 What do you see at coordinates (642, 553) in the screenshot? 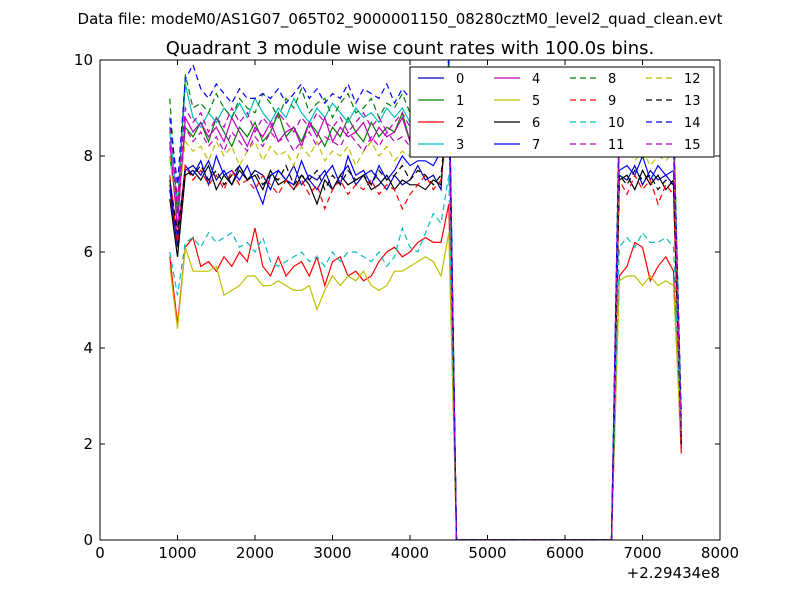
I see `x-tick-label: 7000` at bounding box center [642, 553].